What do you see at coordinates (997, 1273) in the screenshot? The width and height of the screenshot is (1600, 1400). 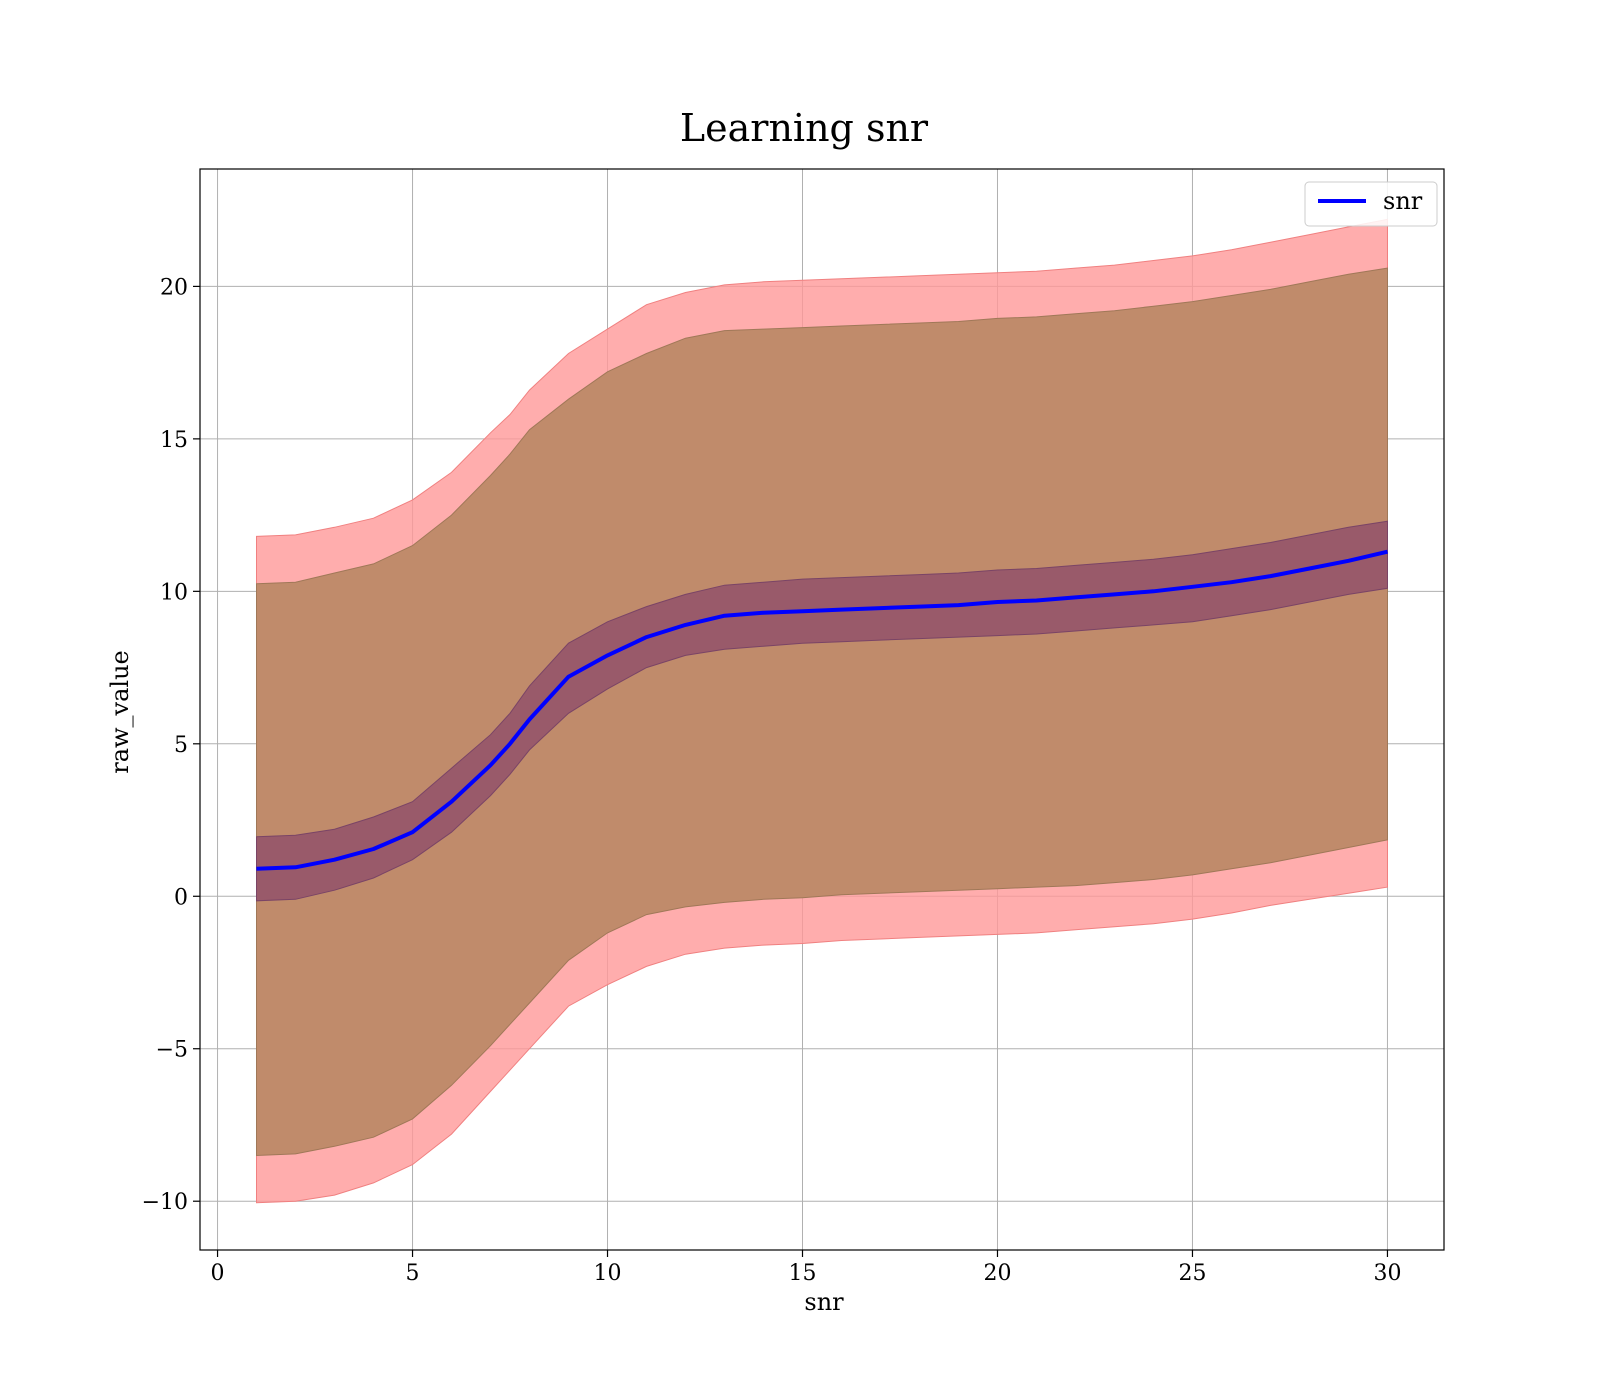 I see `x-tick-label: 20` at bounding box center [997, 1273].